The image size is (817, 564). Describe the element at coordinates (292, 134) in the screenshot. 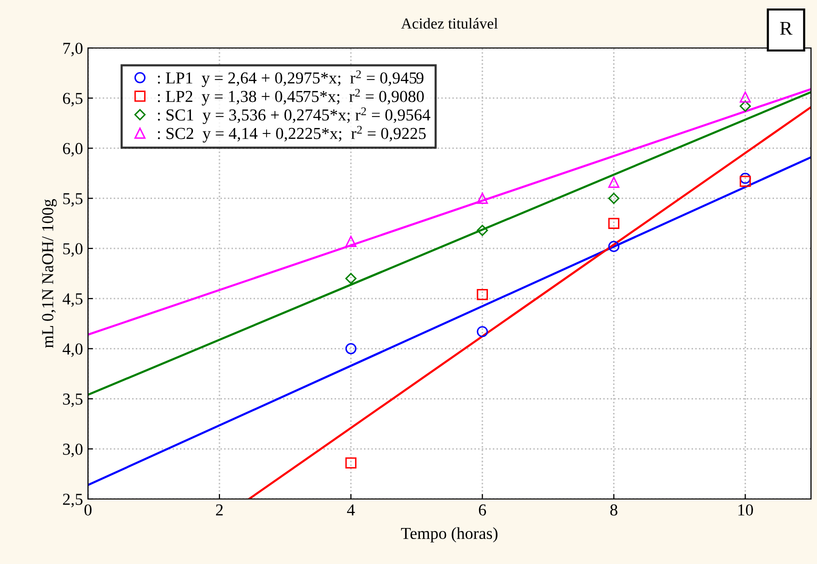

I see `legend-label: : SC2 y = 4,14 + 0,2225*x; r$^{2}$ = 0,9225` at that location.